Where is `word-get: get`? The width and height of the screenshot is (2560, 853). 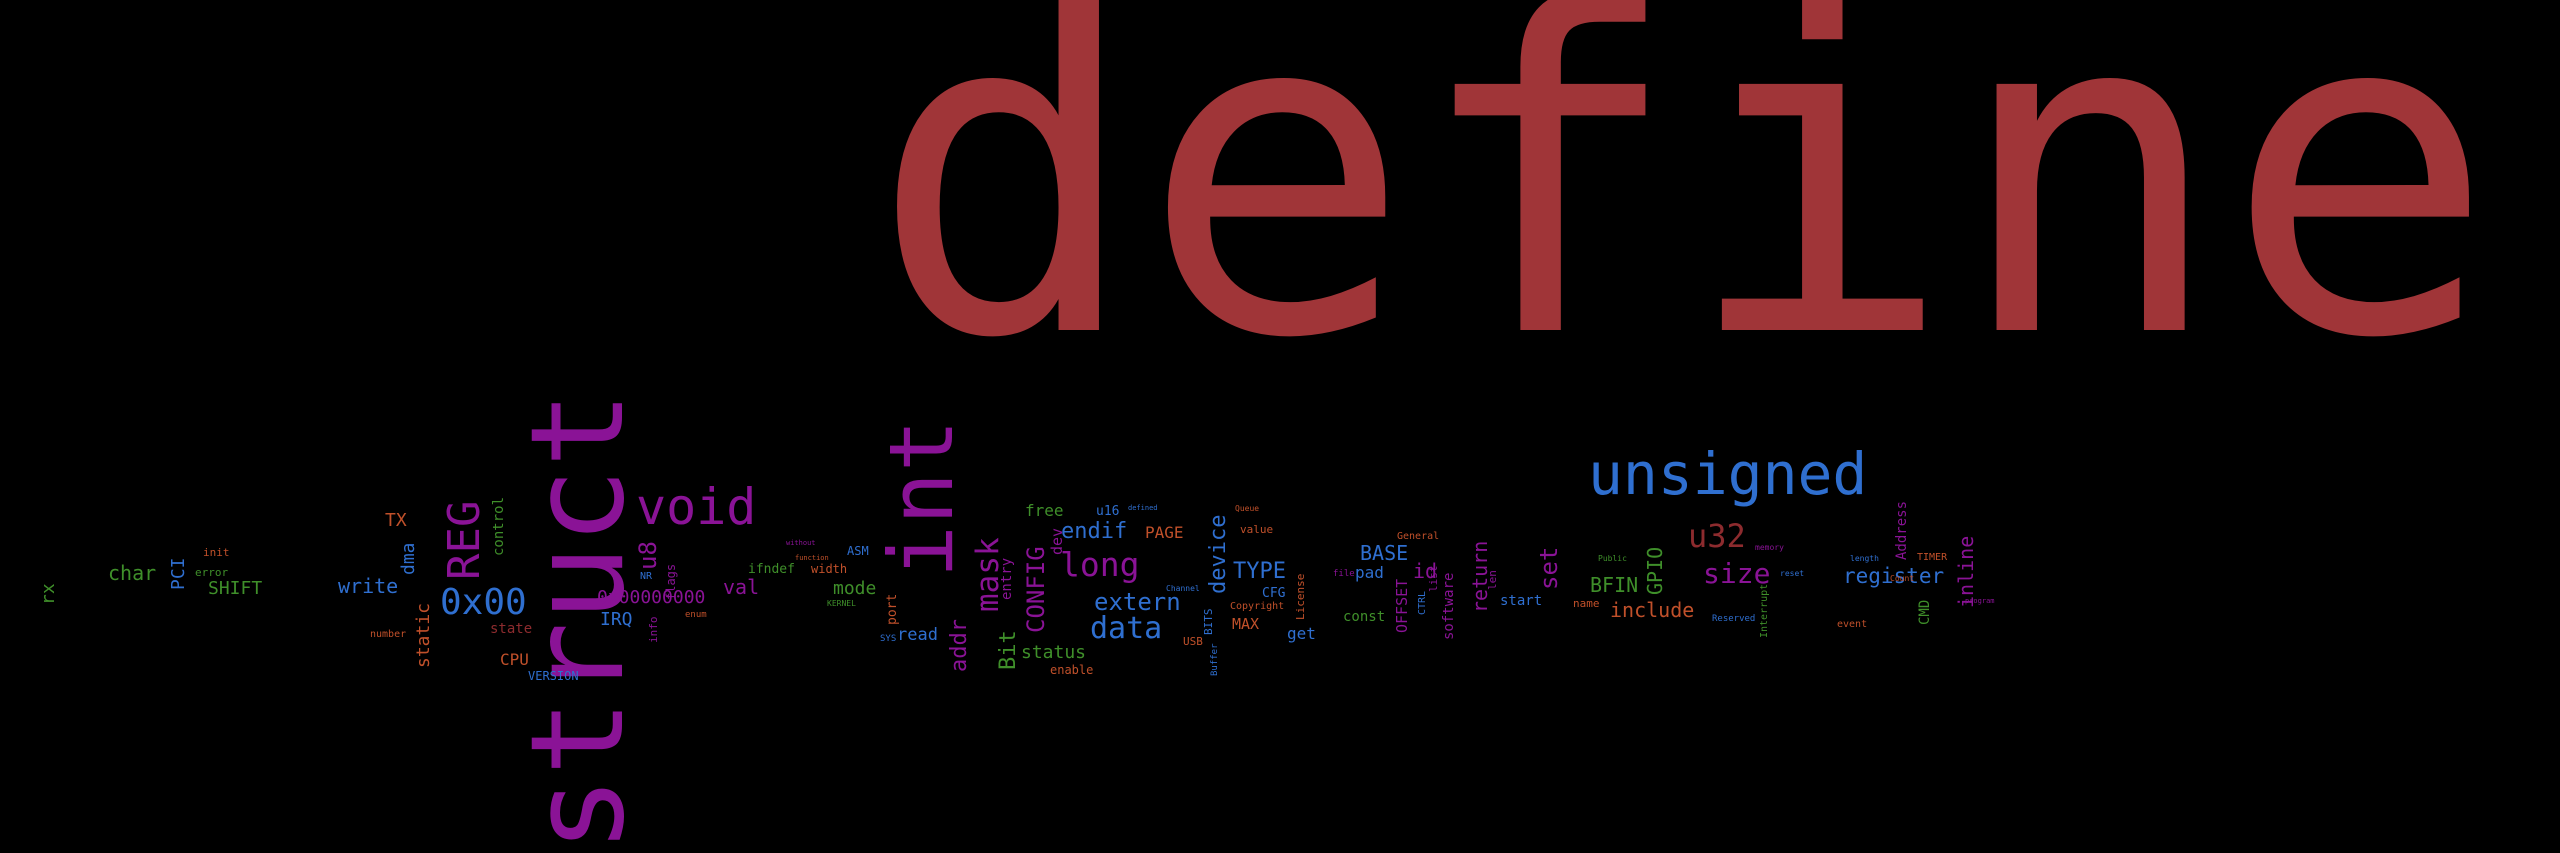
word-get: get is located at coordinates (1301, 633).